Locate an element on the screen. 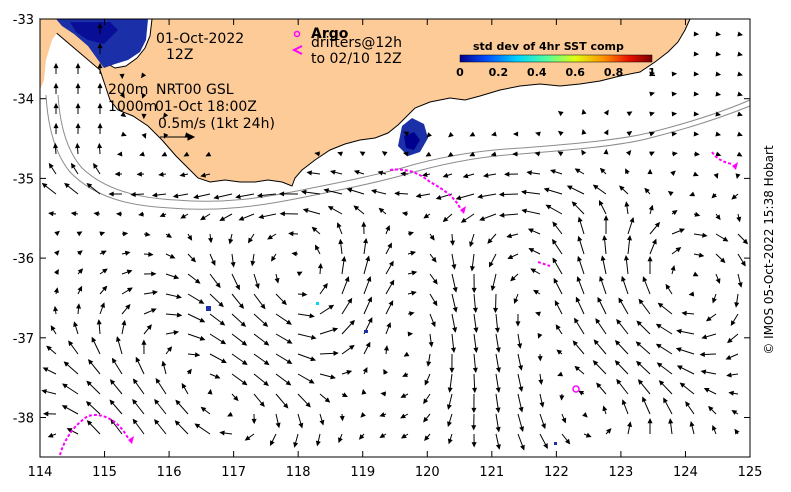 This screenshot has height=492, width=791. drifter-track-southwest is located at coordinates (94, 435).